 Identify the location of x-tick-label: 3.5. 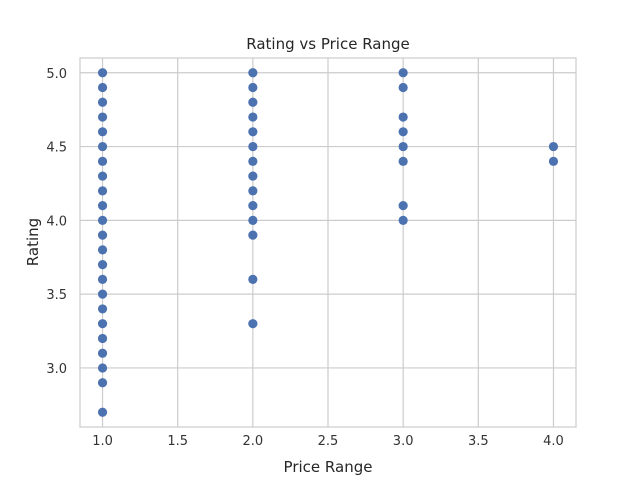
(478, 441).